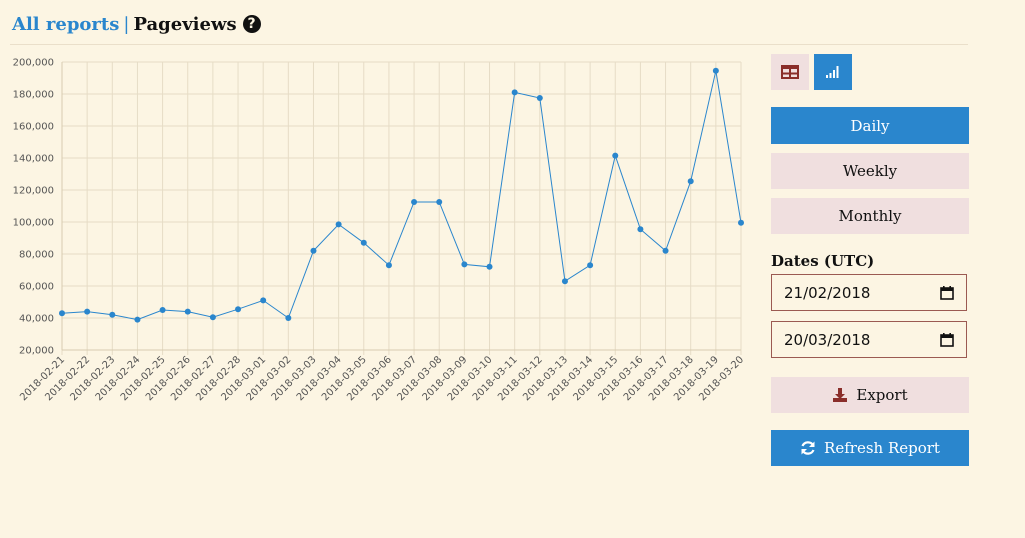 Image resolution: width=1025 pixels, height=538 pixels. Describe the element at coordinates (36, 319) in the screenshot. I see `y-tick-label: 40,000` at that location.